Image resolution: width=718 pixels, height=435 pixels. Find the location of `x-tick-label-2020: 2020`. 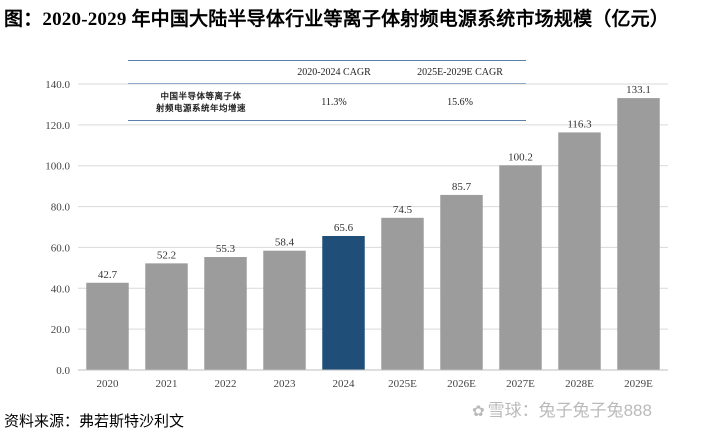

x-tick-label-2020: 2020 is located at coordinates (108, 384).